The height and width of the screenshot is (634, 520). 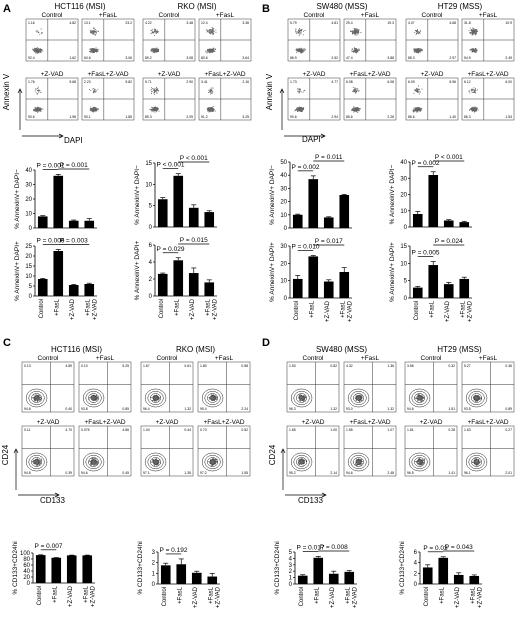 What do you see at coordinates (333, 473) in the screenshot?
I see `quadrant-lr-value: 2.14` at bounding box center [333, 473].